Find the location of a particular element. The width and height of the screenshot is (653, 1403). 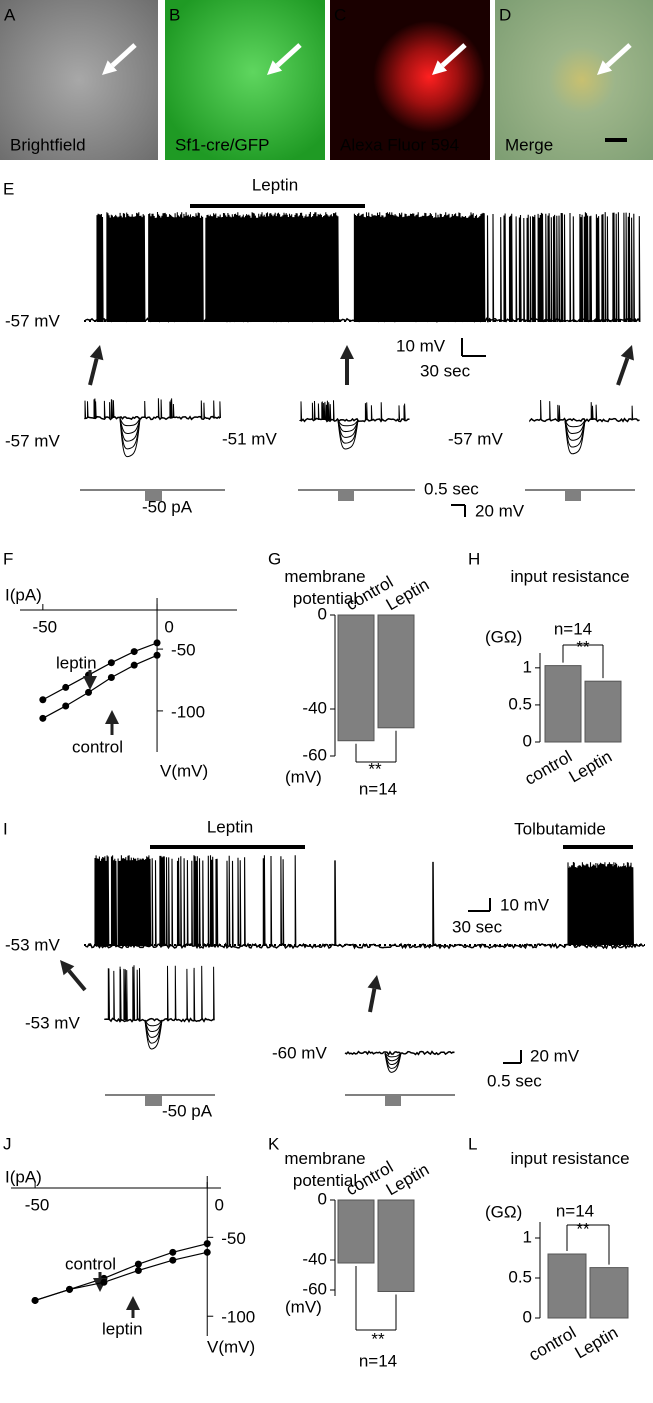

n-label: n=14 is located at coordinates (575, 1210).